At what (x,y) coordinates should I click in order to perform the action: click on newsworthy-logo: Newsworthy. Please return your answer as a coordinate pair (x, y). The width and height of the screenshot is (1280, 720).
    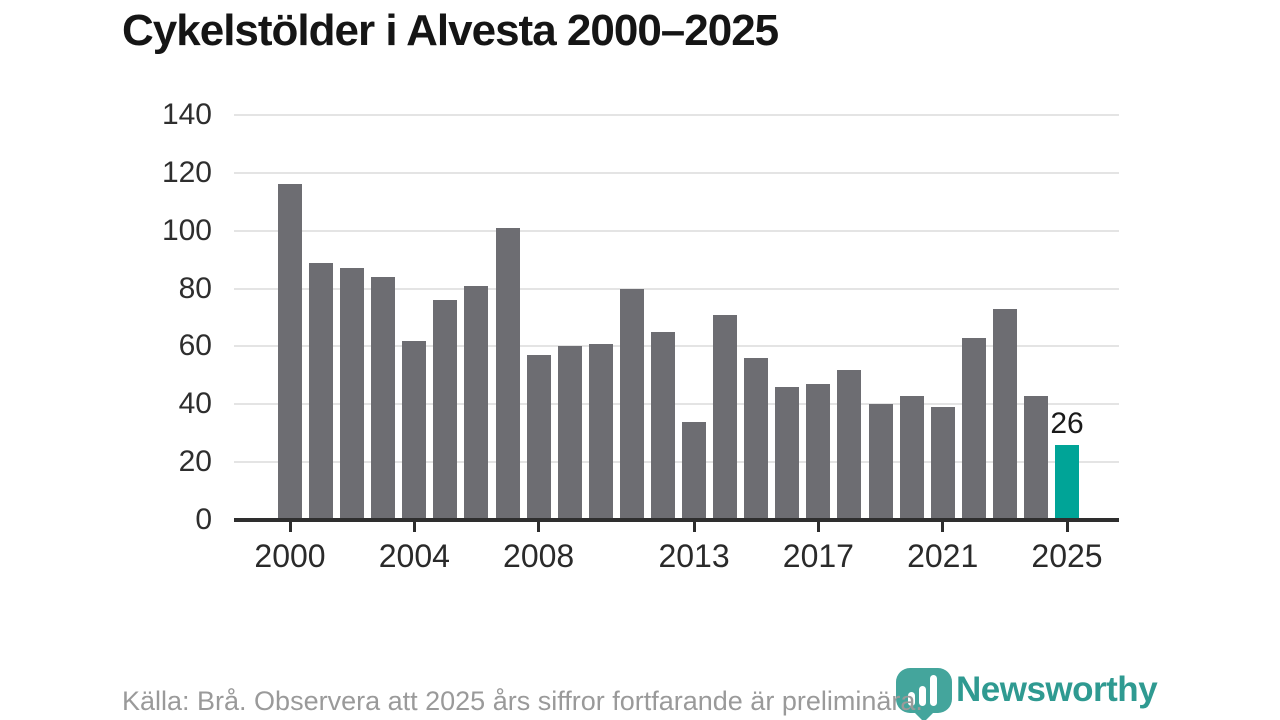
    Looking at the image, I should click on (1027, 693).